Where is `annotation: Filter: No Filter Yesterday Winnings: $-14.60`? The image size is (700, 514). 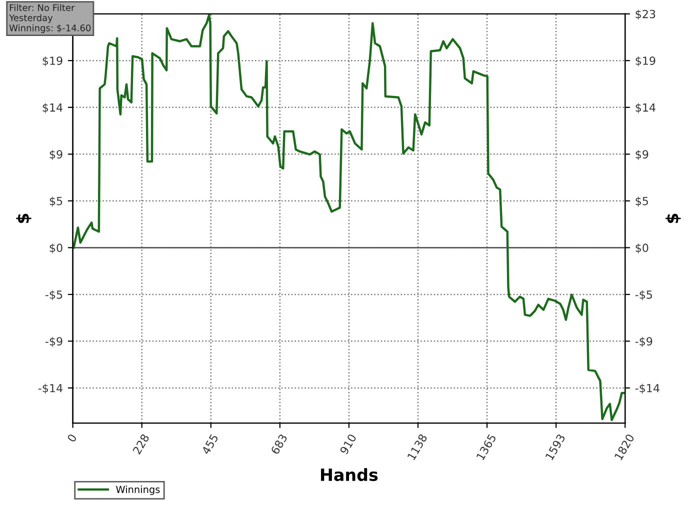
annotation: Filter: No Filter Yesterday Winnings: $-14.60 is located at coordinates (50, 19).